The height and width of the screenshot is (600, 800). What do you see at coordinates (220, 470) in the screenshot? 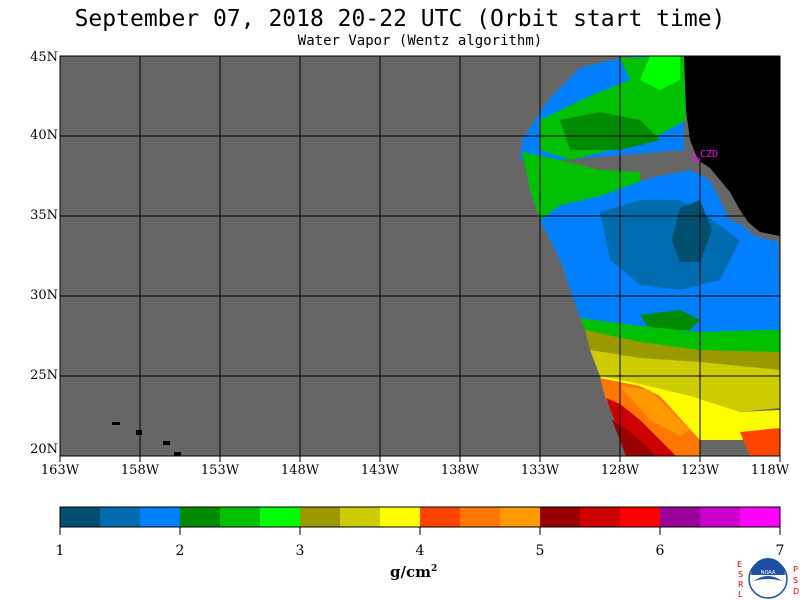
I see `lon-label-153w: 153W` at bounding box center [220, 470].